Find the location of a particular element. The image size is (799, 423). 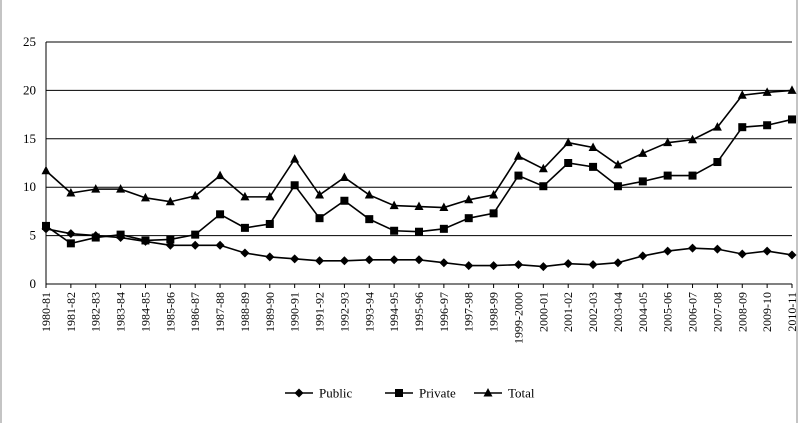

x-tick-label: 1986-87 is located at coordinates (195, 312).